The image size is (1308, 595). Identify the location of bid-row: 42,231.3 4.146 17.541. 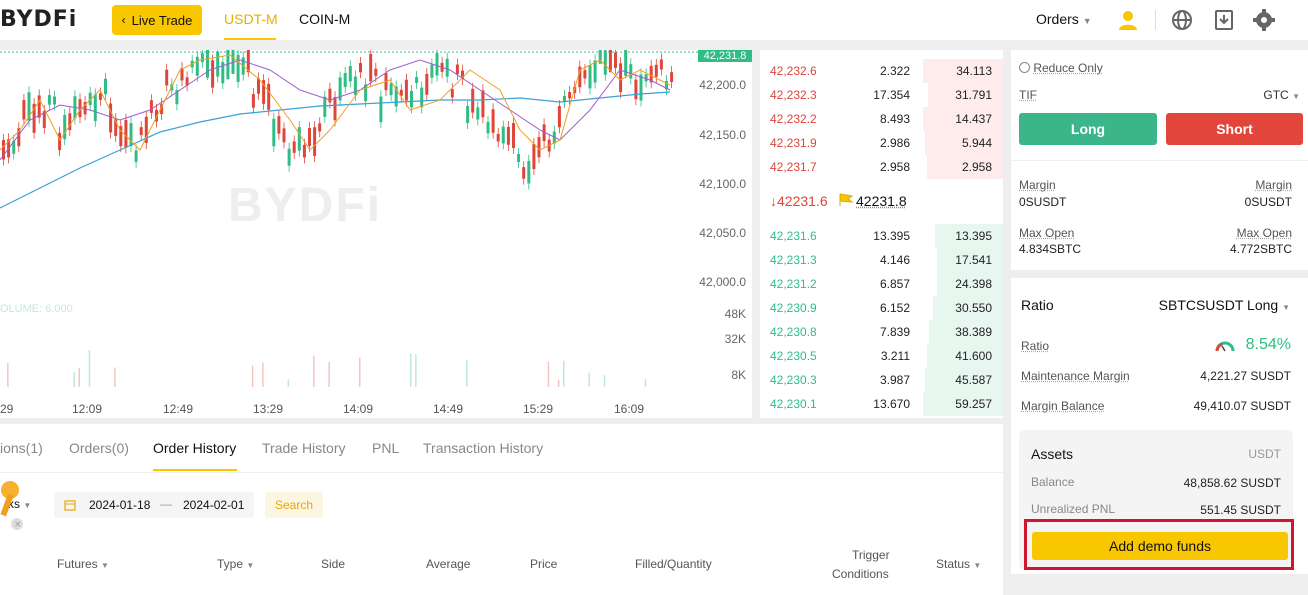
(881, 260).